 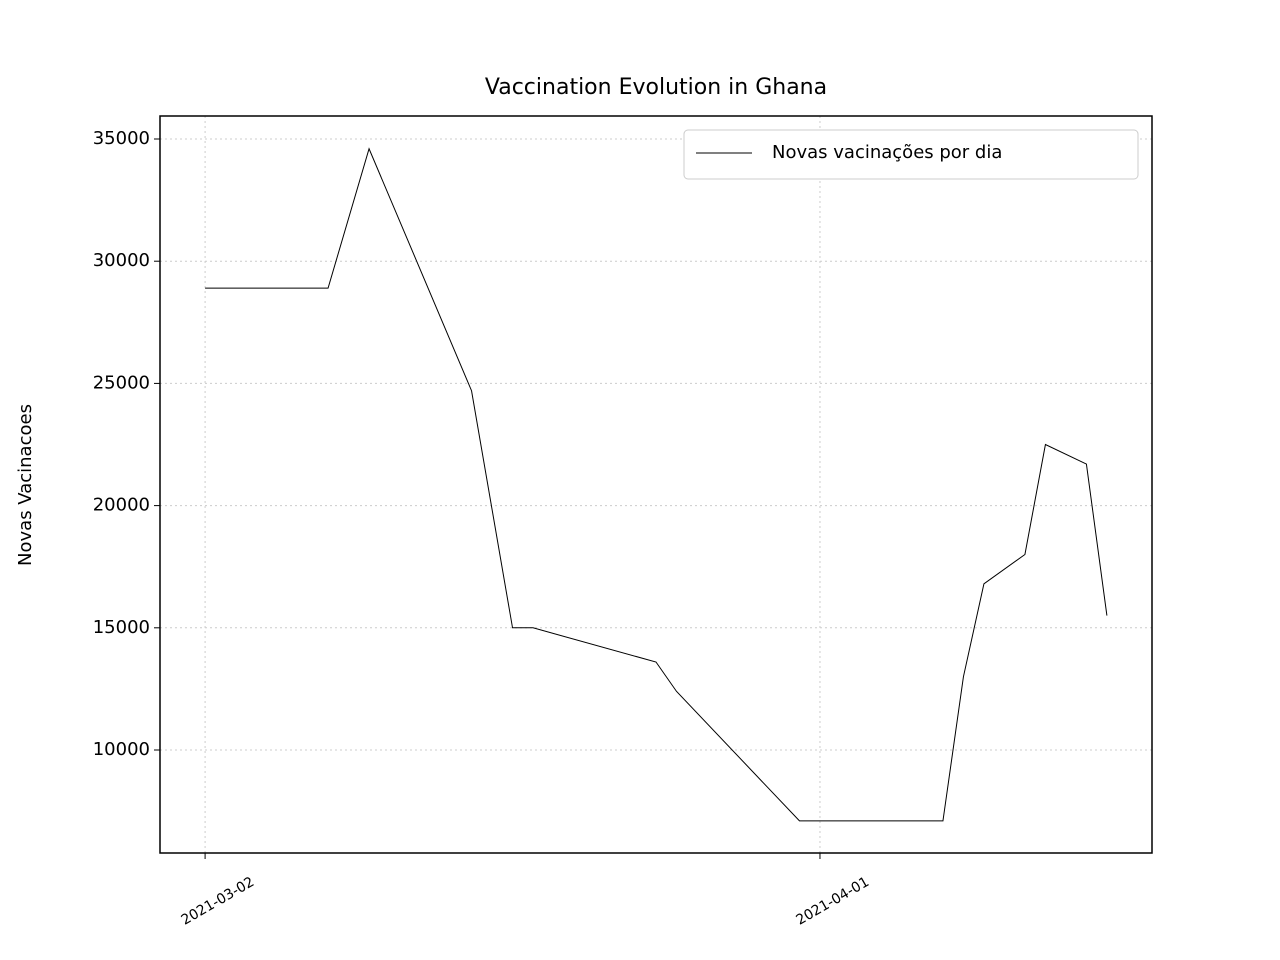 What do you see at coordinates (832, 901) in the screenshot?
I see `x-tick-label: 2021-04-01` at bounding box center [832, 901].